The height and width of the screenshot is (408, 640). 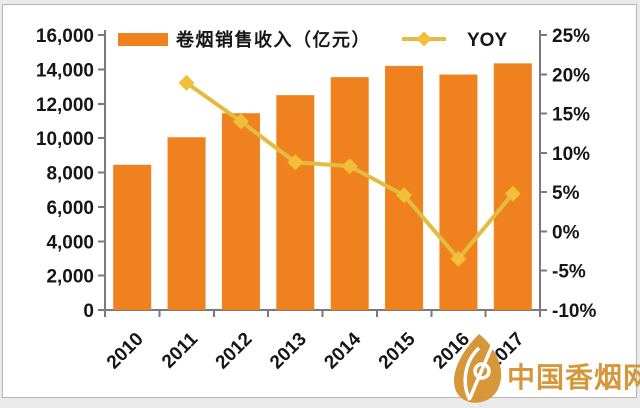 What do you see at coordinates (472, 373) in the screenshot?
I see `watermark-leaf-vein` at bounding box center [472, 373].